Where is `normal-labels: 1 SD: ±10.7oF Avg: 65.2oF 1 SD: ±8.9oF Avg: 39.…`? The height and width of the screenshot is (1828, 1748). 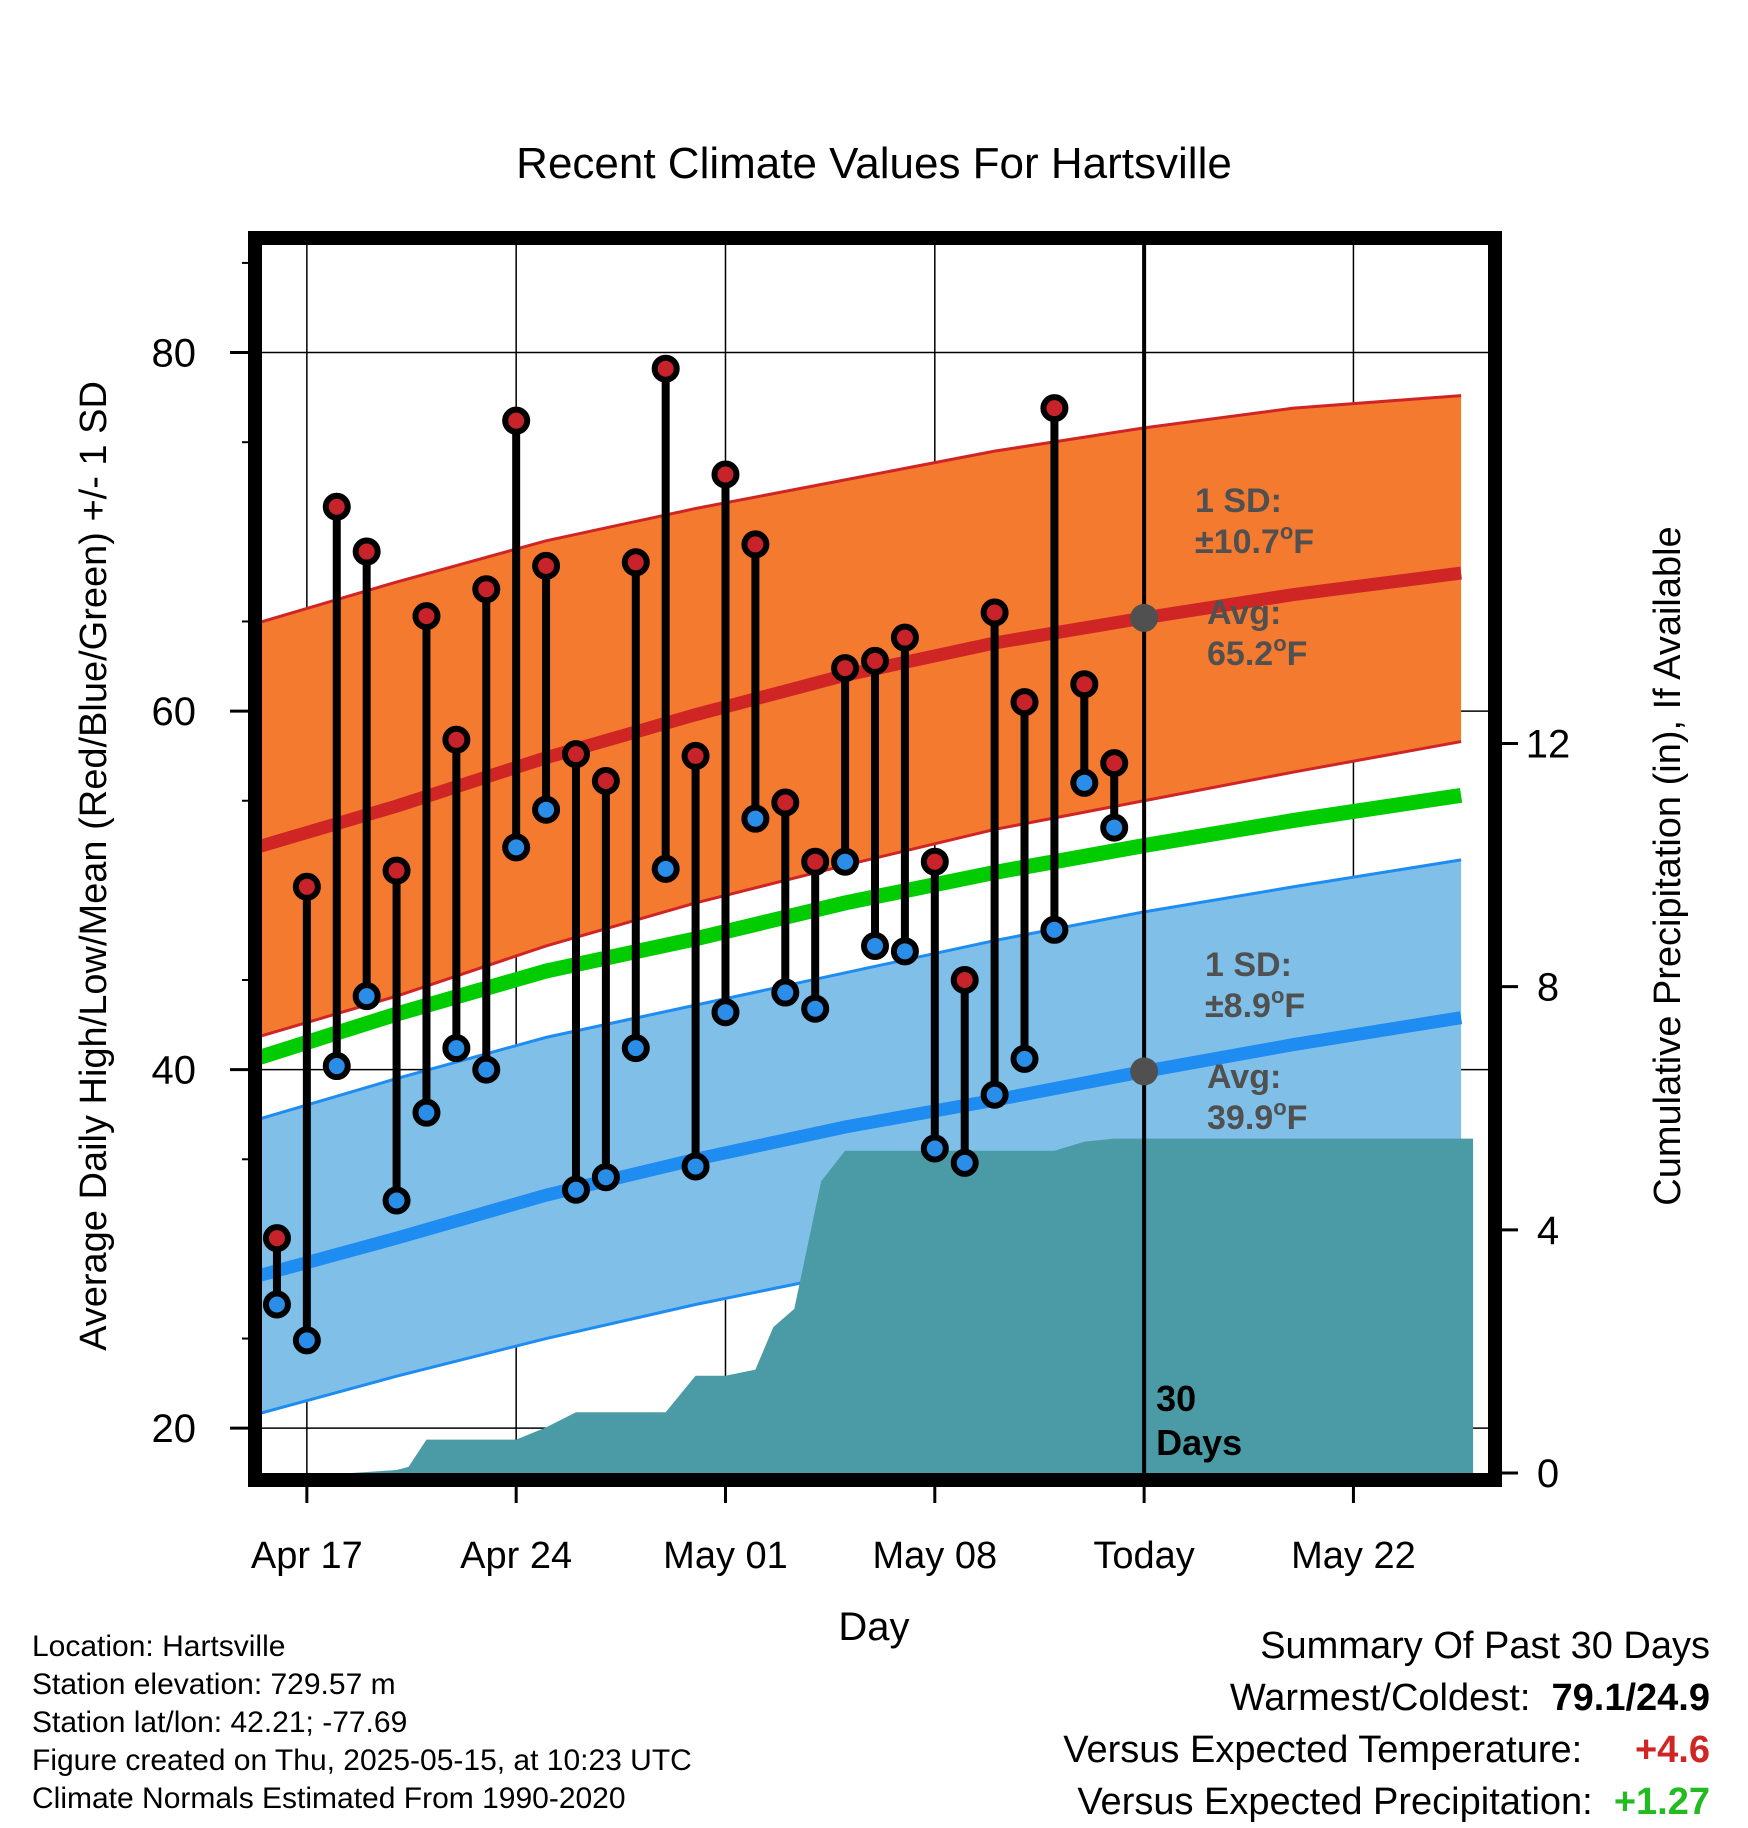 normal-labels: 1 SD: ±10.7oF Avg: 65.2oF 1 SD: ±8.9oF Avg: 39.… is located at coordinates (1254, 809).